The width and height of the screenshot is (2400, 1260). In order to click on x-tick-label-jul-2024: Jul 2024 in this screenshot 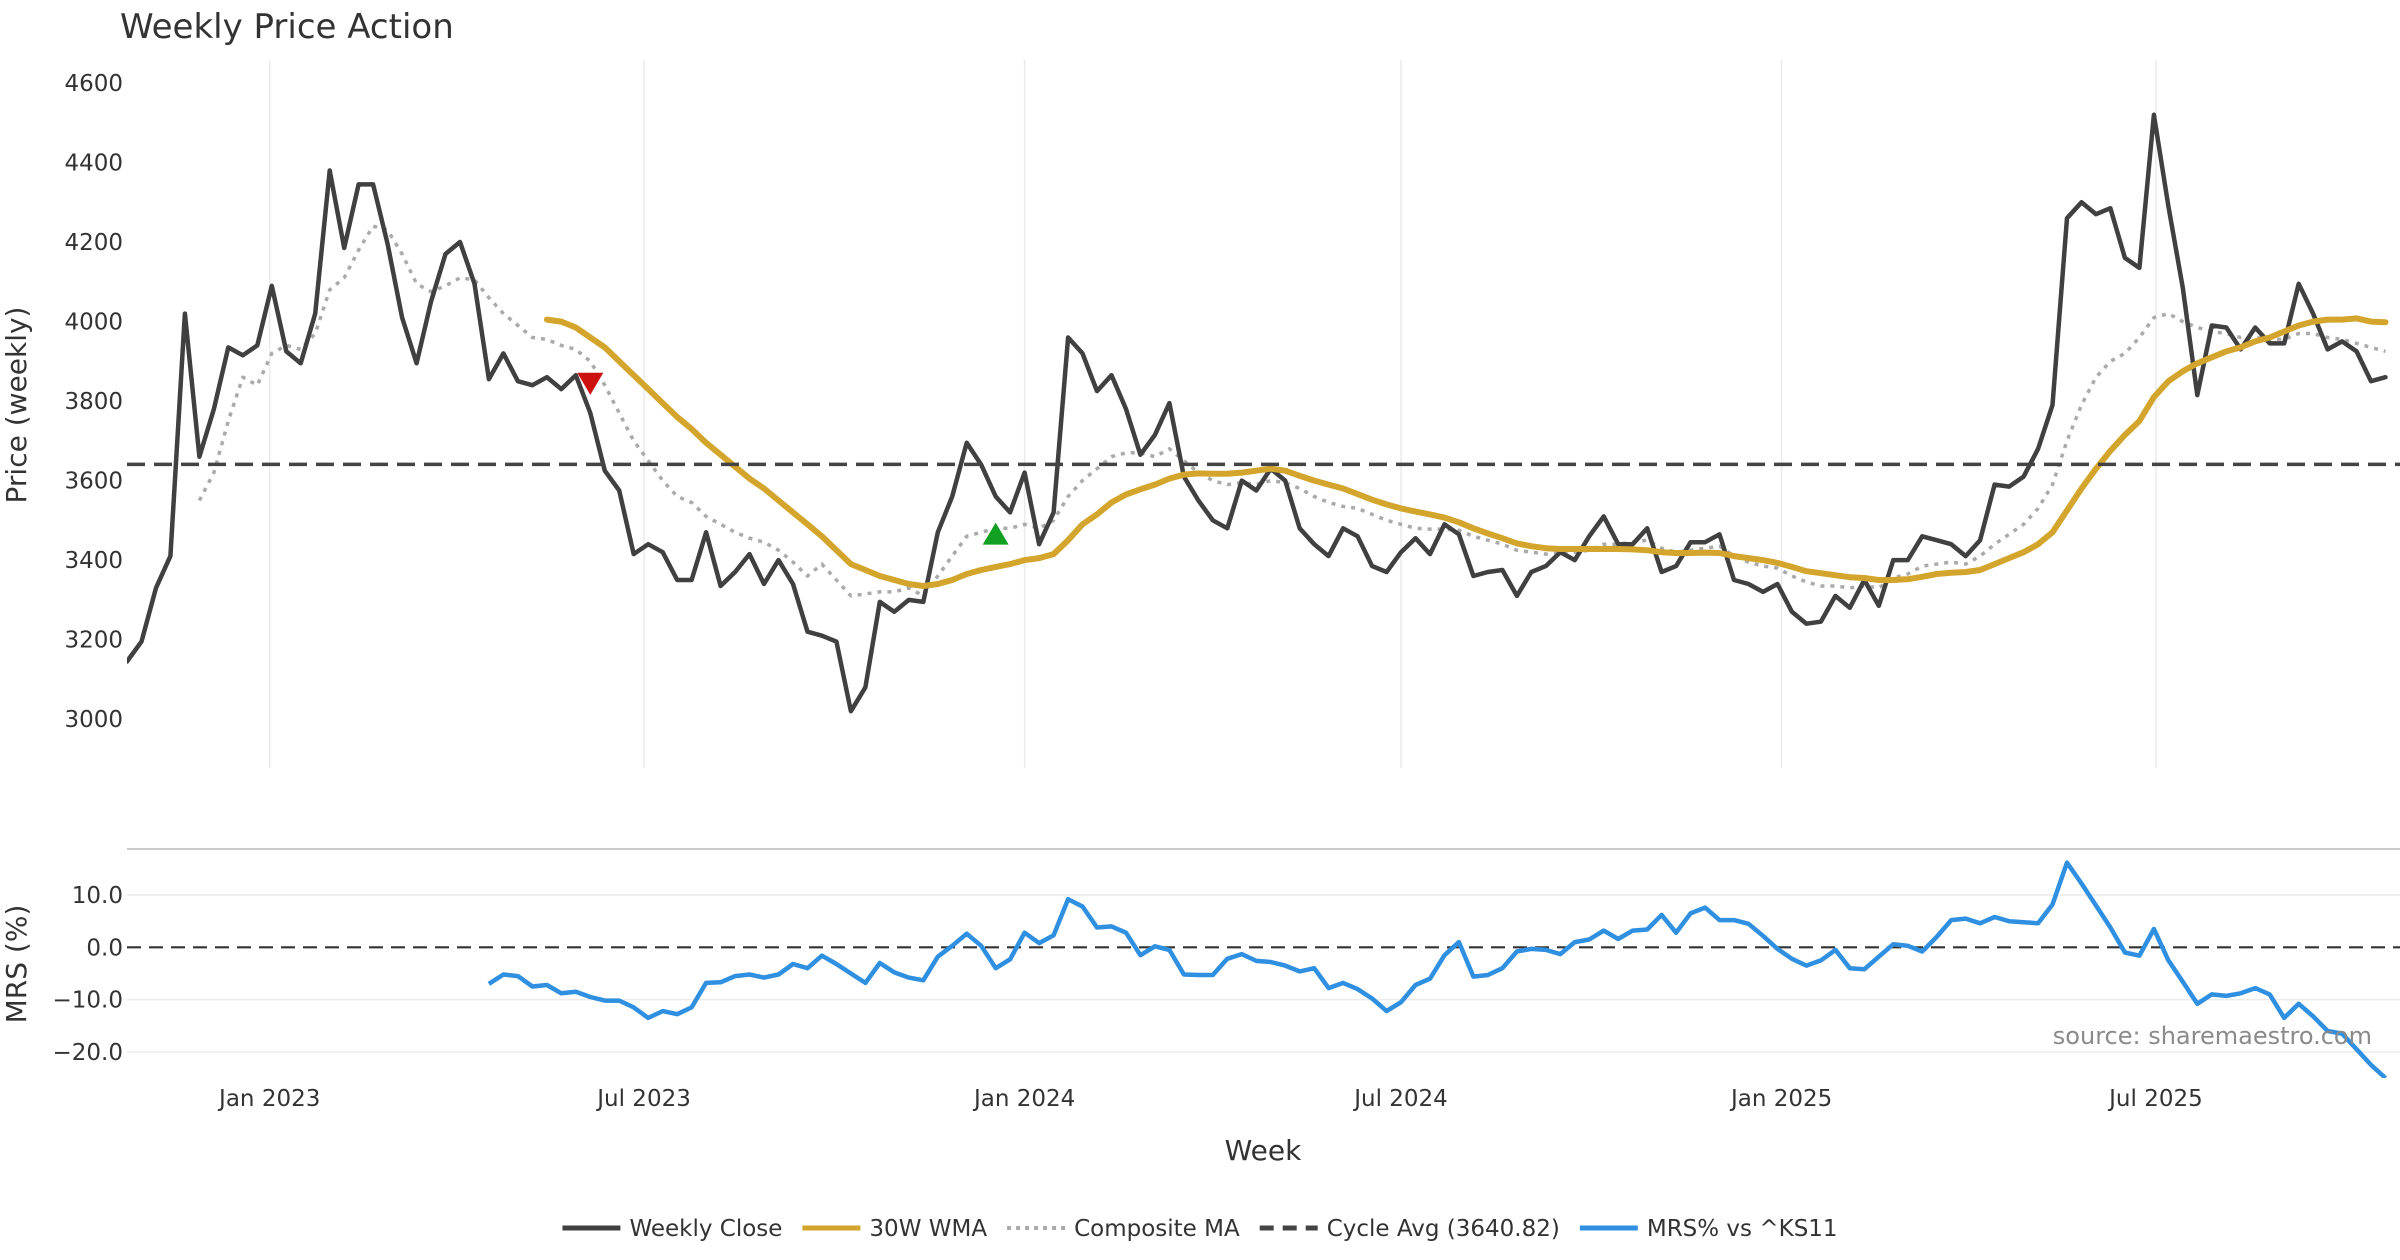, I will do `click(1400, 1099)`.